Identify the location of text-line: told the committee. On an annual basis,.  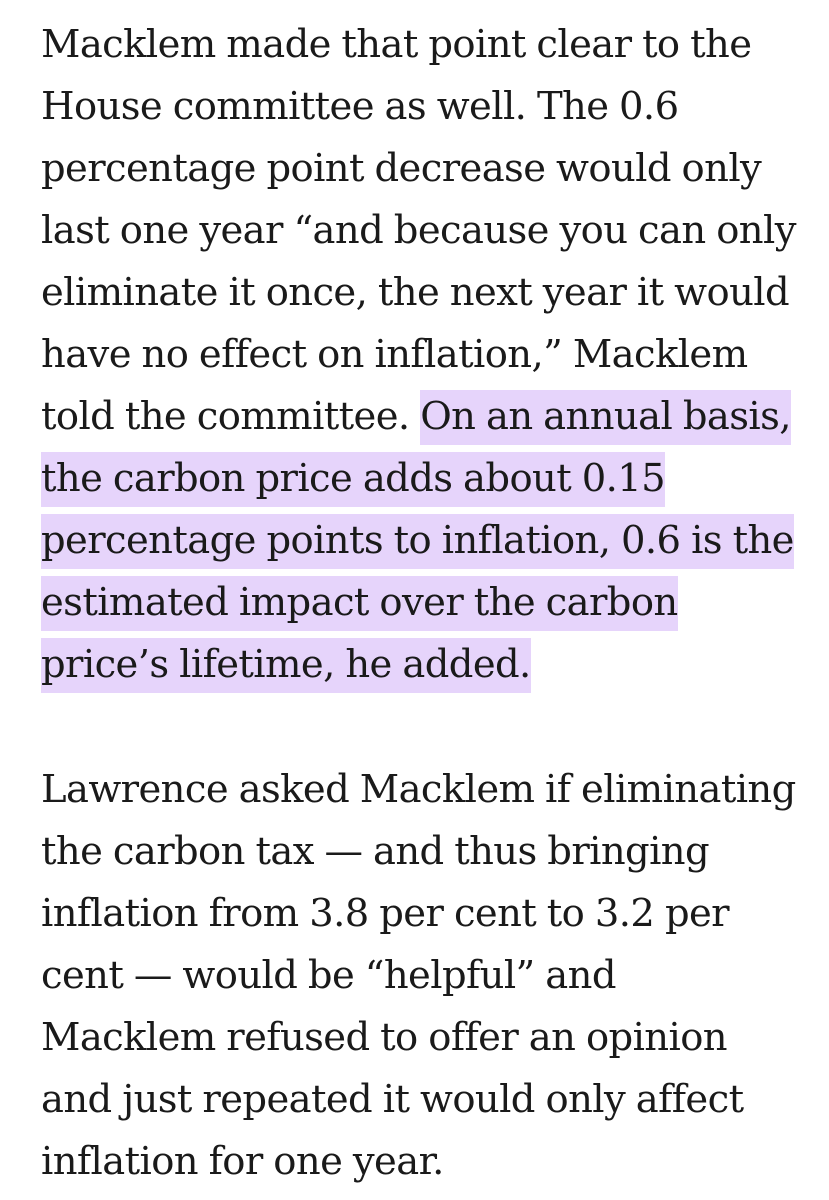
(431, 417).